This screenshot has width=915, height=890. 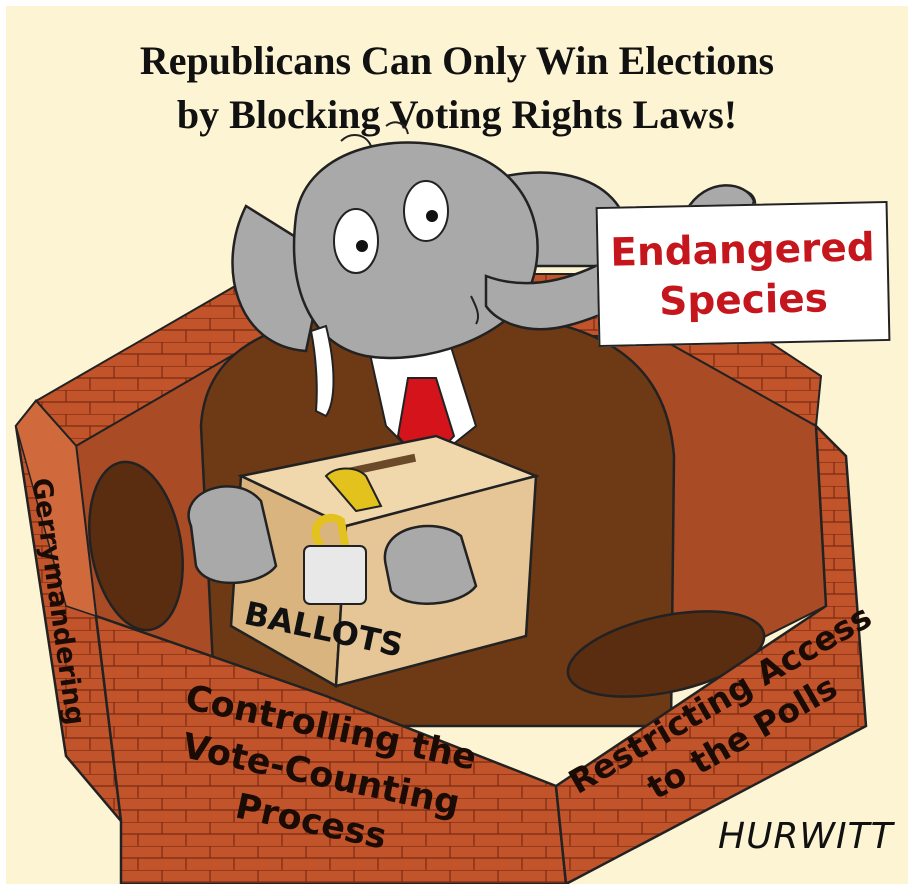 I want to click on endangered-species-sign: Endangered Species, so click(x=743, y=274).